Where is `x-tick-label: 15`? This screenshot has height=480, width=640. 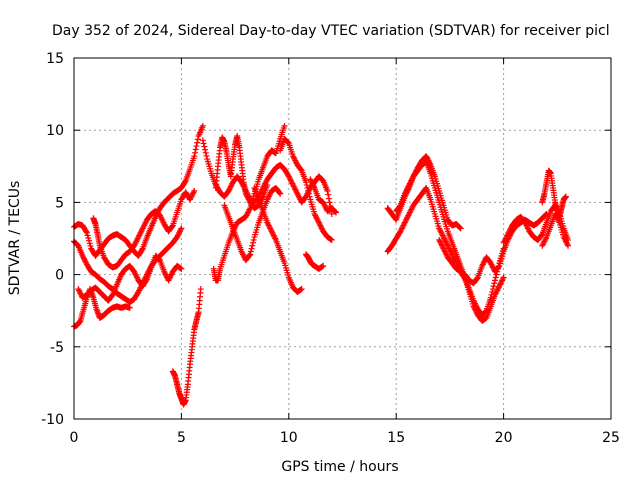
x-tick-label: 15 is located at coordinates (396, 438).